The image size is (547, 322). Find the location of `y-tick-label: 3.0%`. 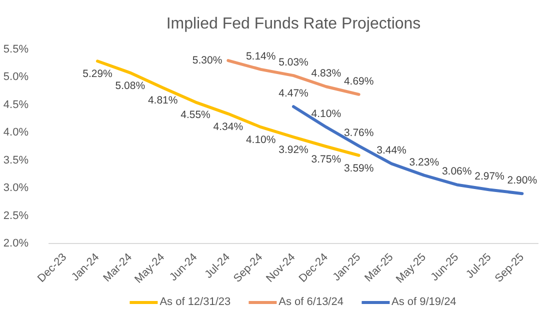

y-tick-label: 3.0% is located at coordinates (16, 188).